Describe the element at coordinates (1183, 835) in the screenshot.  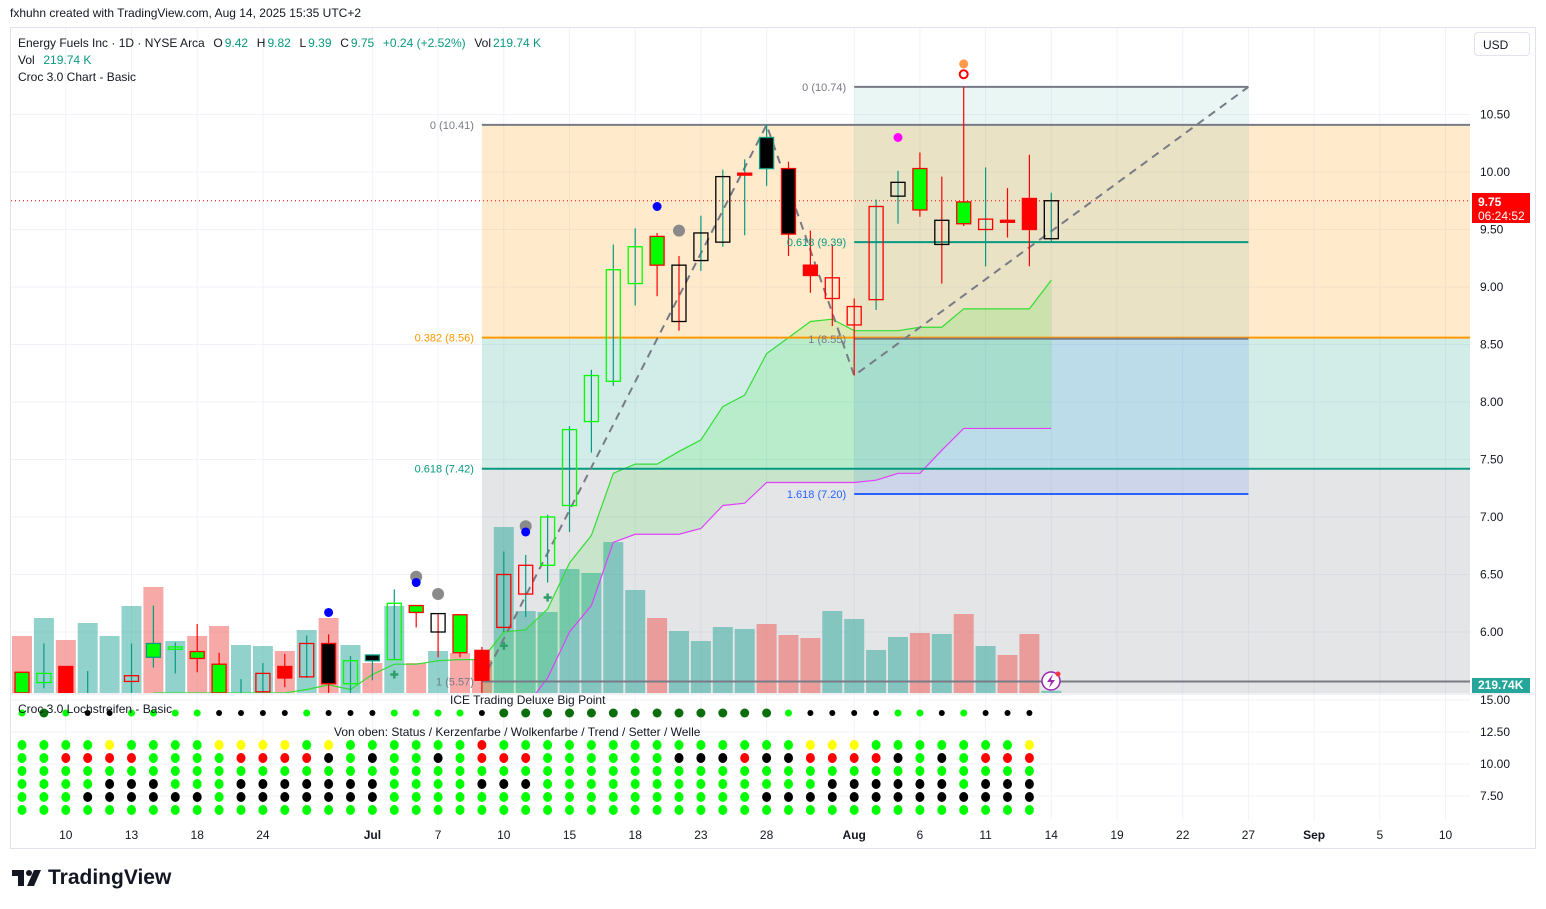
I see `time-axis-label: 22` at that location.